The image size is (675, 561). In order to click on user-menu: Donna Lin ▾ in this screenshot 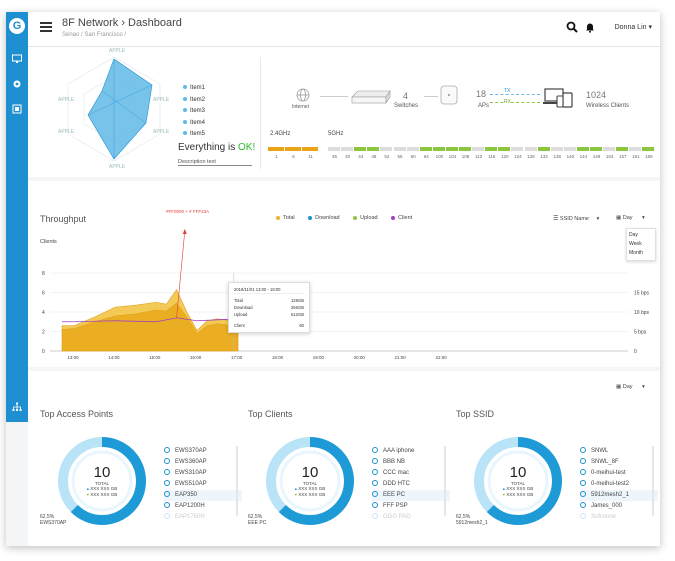, I will do `click(633, 27)`.